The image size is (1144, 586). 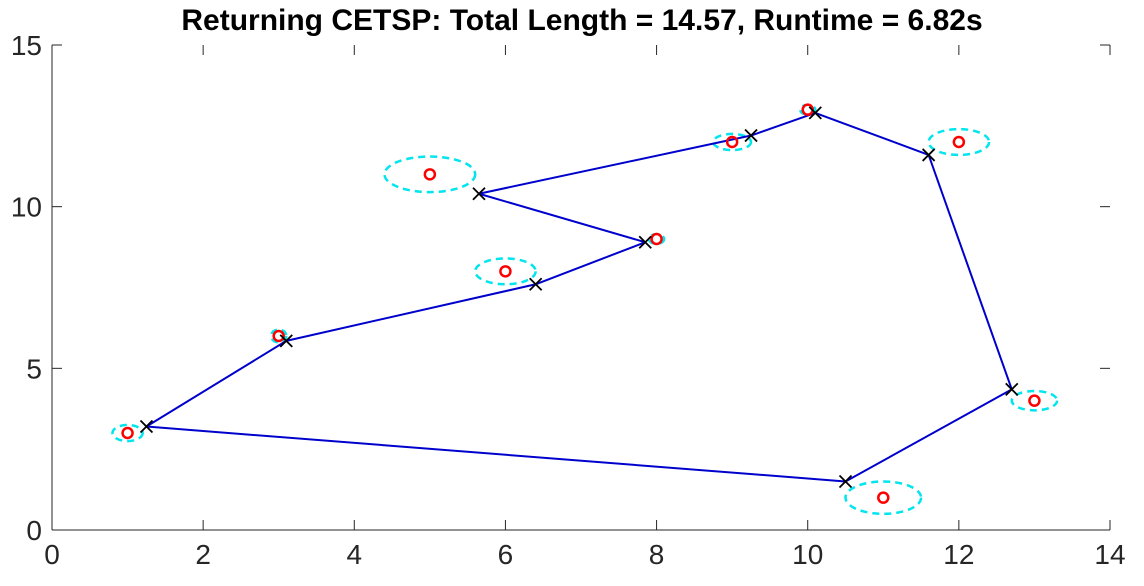 I want to click on x-tick-label: 0, so click(x=52, y=554).